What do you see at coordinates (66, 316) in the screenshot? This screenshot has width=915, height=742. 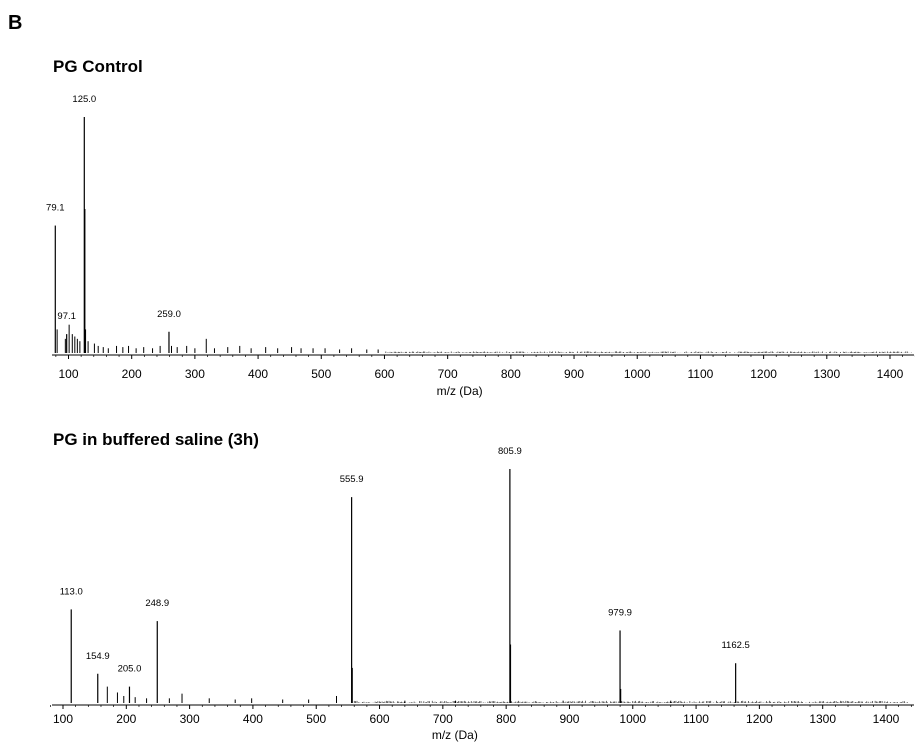 I see `spectrum-1-peak-label: 97.1` at bounding box center [66, 316].